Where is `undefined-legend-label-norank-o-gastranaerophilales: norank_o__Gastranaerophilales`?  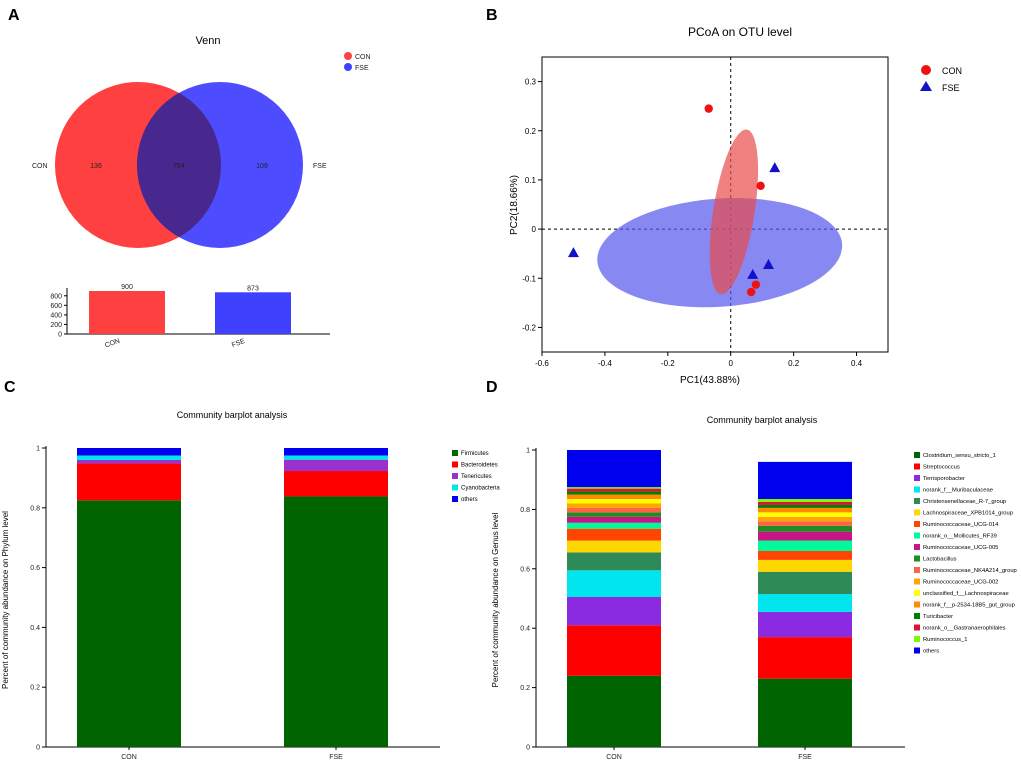 undefined-legend-label-norank-o-gastranaerophilales: norank_o__Gastranaerophilales is located at coordinates (964, 629).